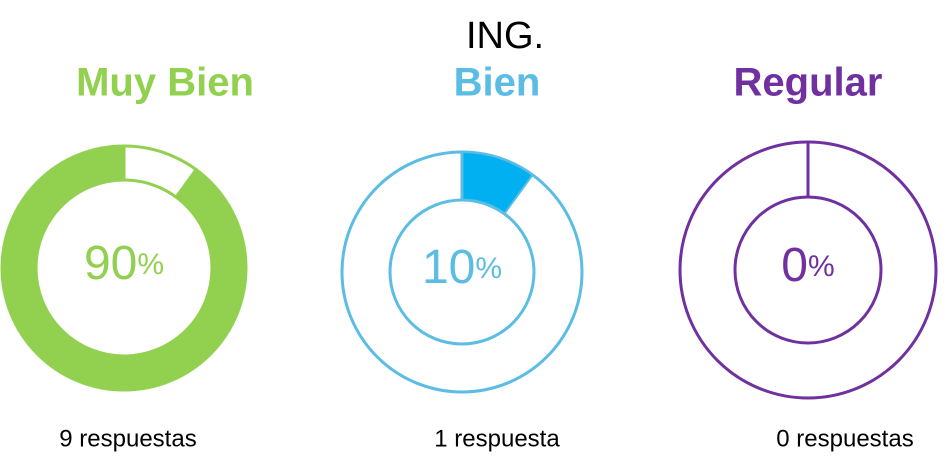 The height and width of the screenshot is (457, 949). I want to click on chart-title: Bien, so click(497, 83).